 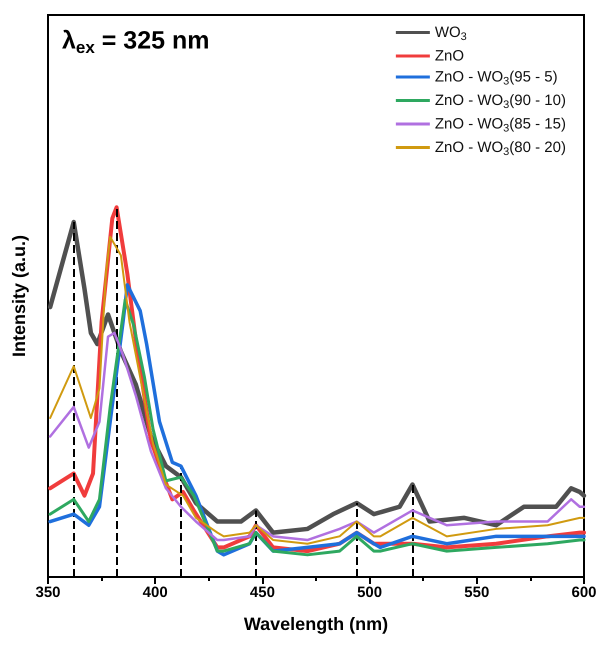 What do you see at coordinates (584, 592) in the screenshot?
I see `x-tick-label: 600` at bounding box center [584, 592].